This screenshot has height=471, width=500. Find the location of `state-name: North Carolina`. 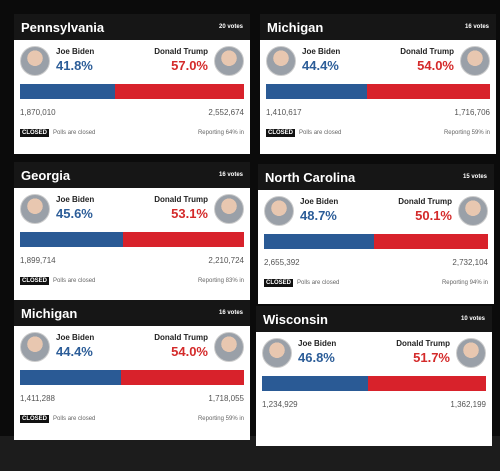

state-name: North Carolina is located at coordinates (310, 177).